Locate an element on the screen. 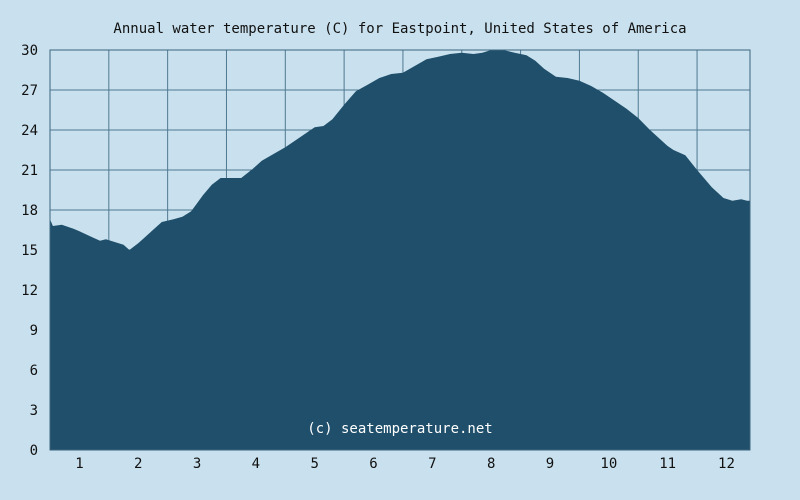 Image resolution: width=800 pixels, height=500 pixels. y-tick-label: 18 is located at coordinates (29, 211).